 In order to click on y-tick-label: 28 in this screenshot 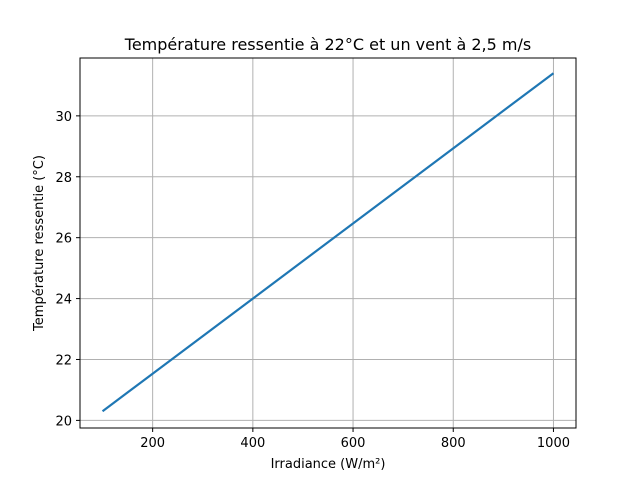, I will do `click(63, 178)`.